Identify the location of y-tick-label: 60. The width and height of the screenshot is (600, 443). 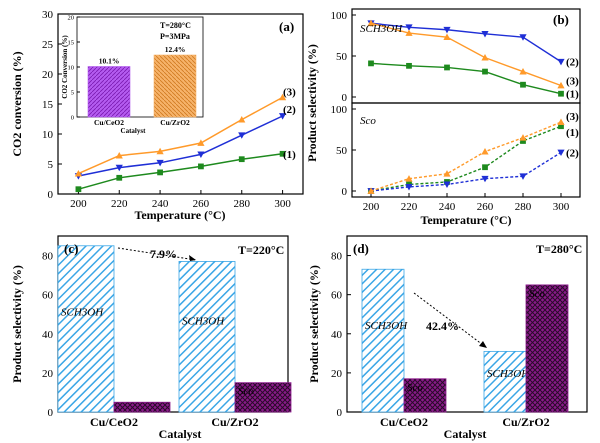
(337, 296).